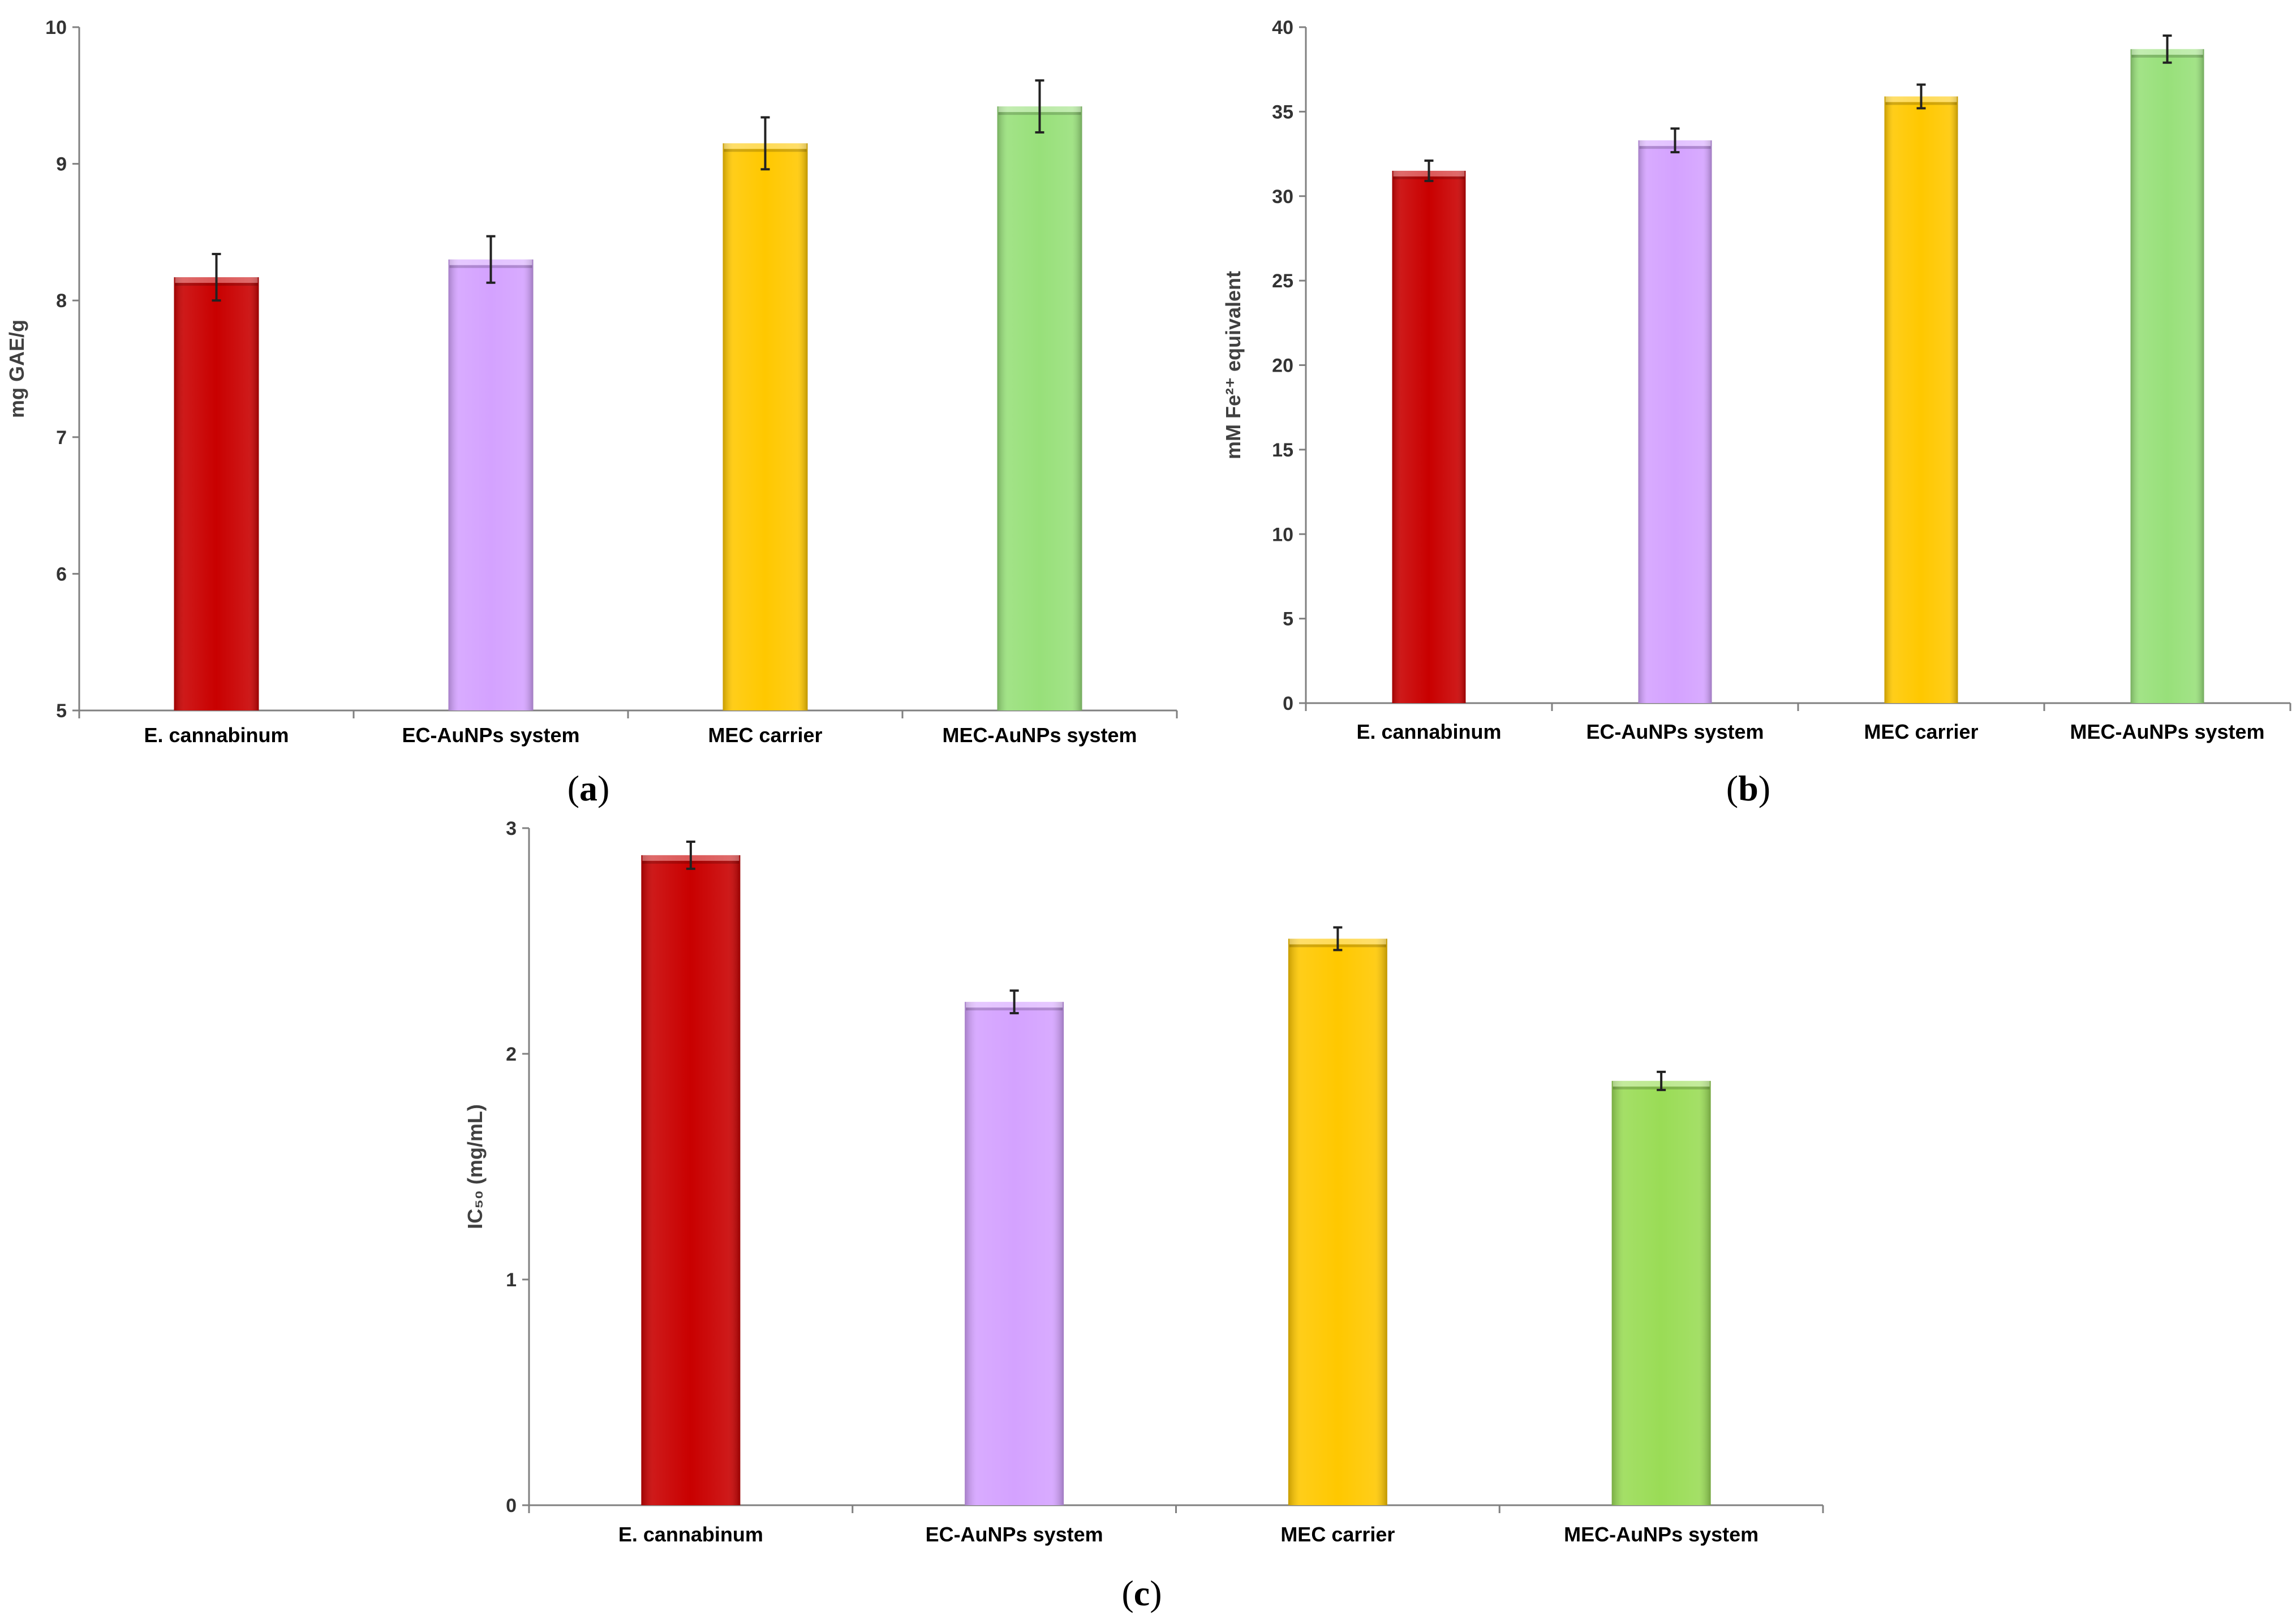 The width and height of the screenshot is (2296, 1624). What do you see at coordinates (1283, 112) in the screenshot?
I see `y-tick-label: 35` at bounding box center [1283, 112].